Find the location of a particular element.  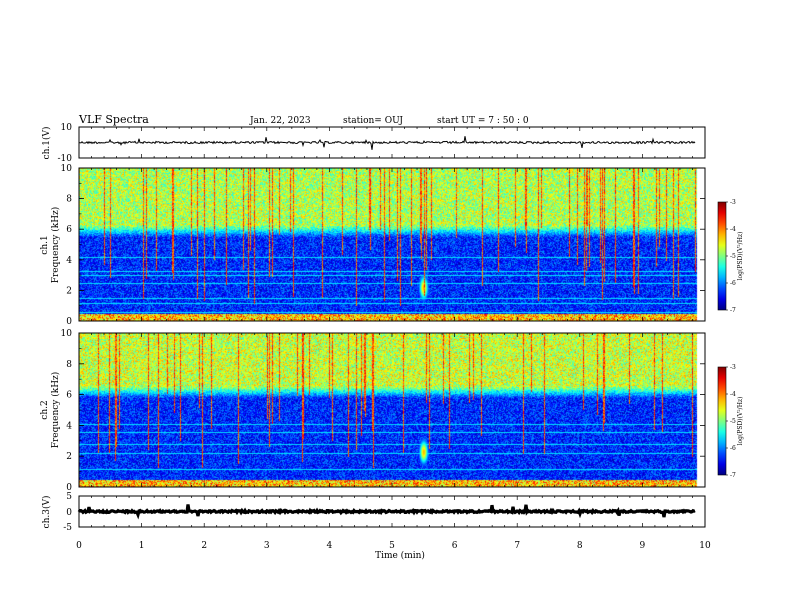

ch1-ytick-label: 0 is located at coordinates (69, 322).